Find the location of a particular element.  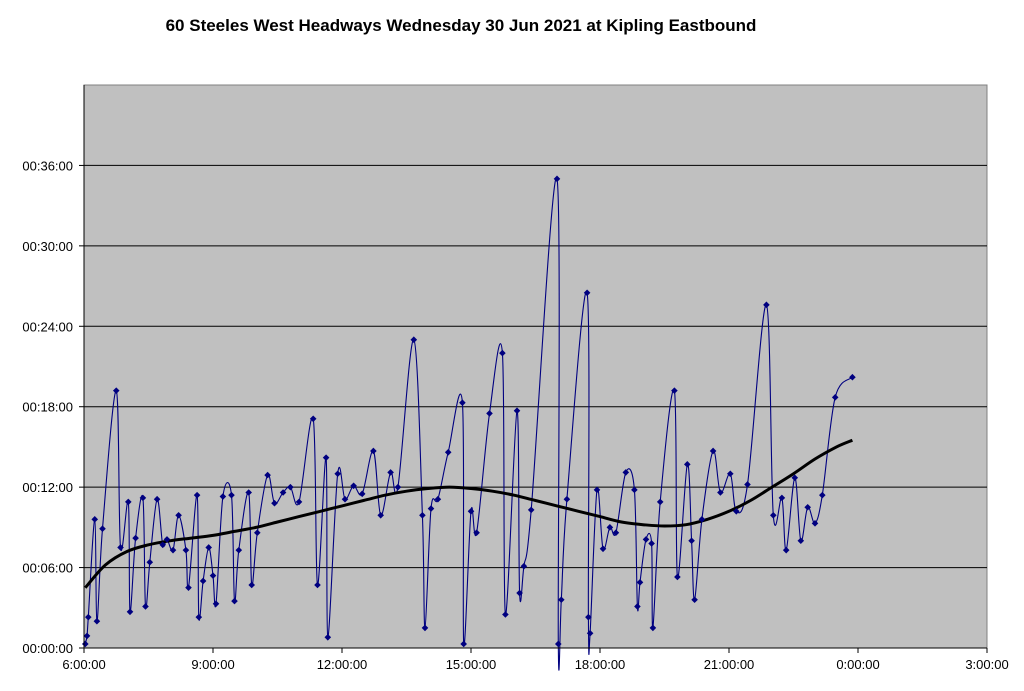

x-tick-label-3: 15:00:00 is located at coordinates (471, 664).